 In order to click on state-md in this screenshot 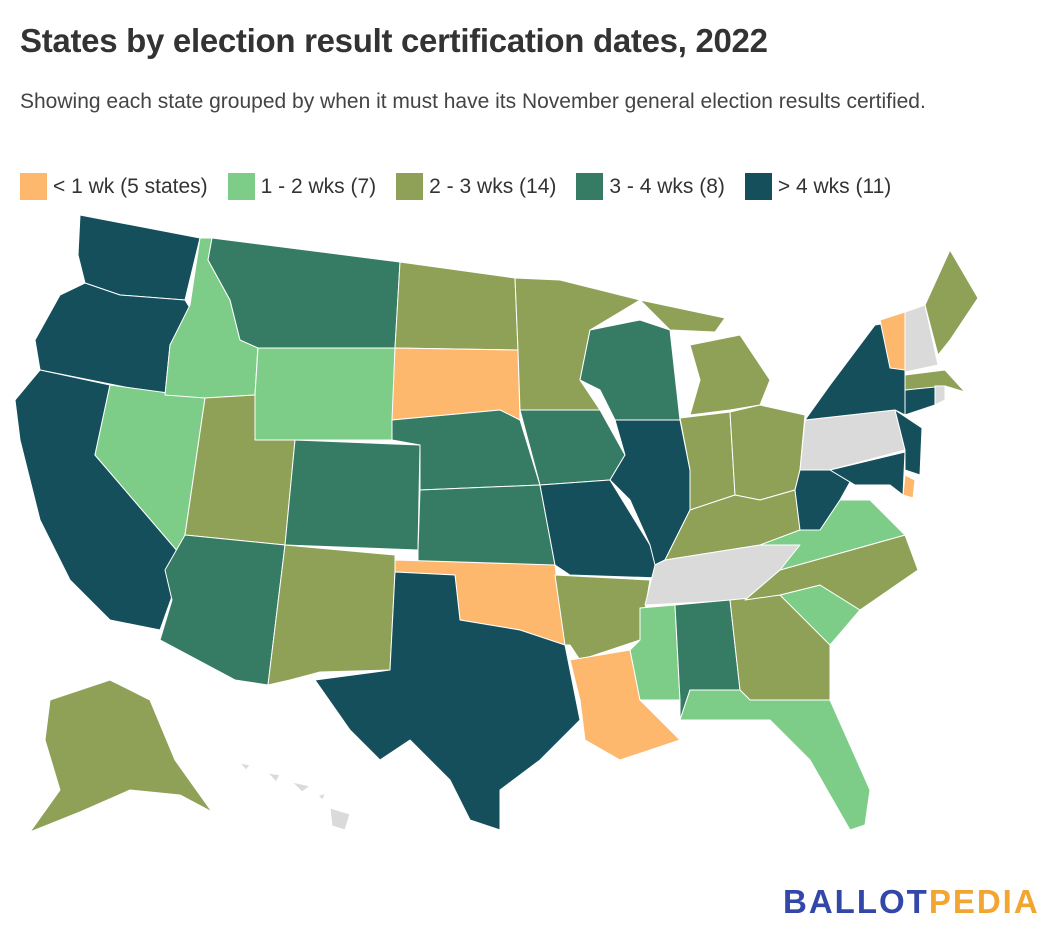, I will do `click(867, 473)`.